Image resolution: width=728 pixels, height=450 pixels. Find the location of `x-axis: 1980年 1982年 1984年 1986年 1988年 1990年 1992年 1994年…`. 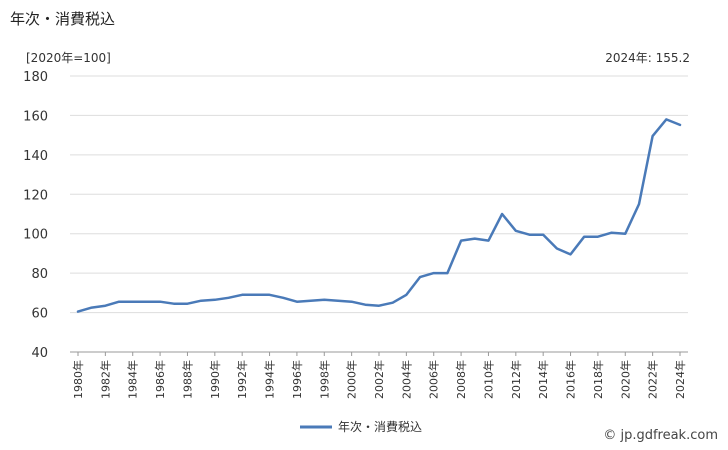

x-axis: 1980年 1982年 1984年 1986年 1988年 1990年 1992年 1994年… is located at coordinates (379, 375).